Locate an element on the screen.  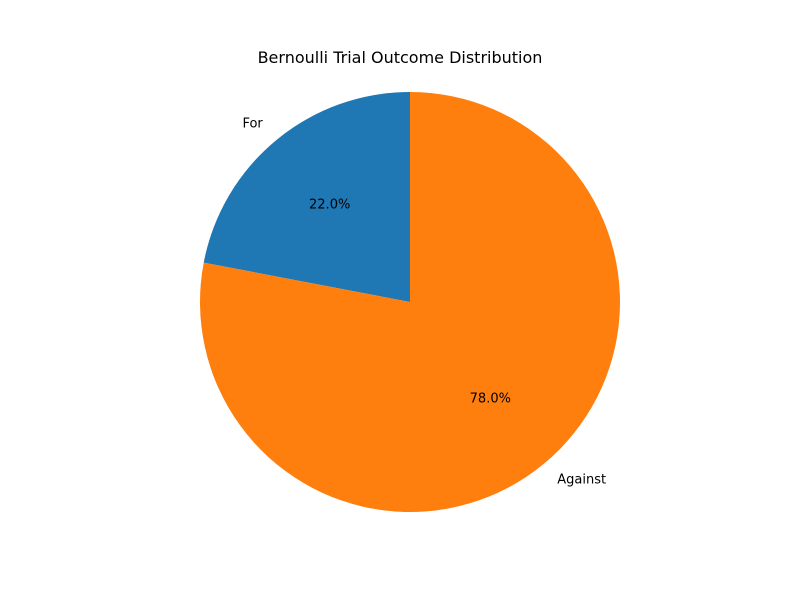
chart-title: Bernoulli Trial Outcome Distribution is located at coordinates (400, 57).